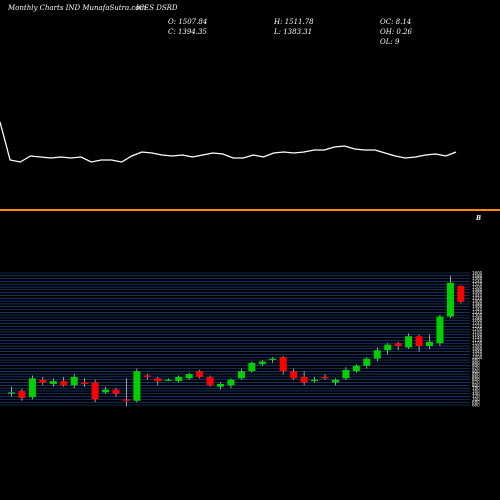  What do you see at coordinates (477, 337) in the screenshot?
I see `y-tick-label: 1140` at bounding box center [477, 337].